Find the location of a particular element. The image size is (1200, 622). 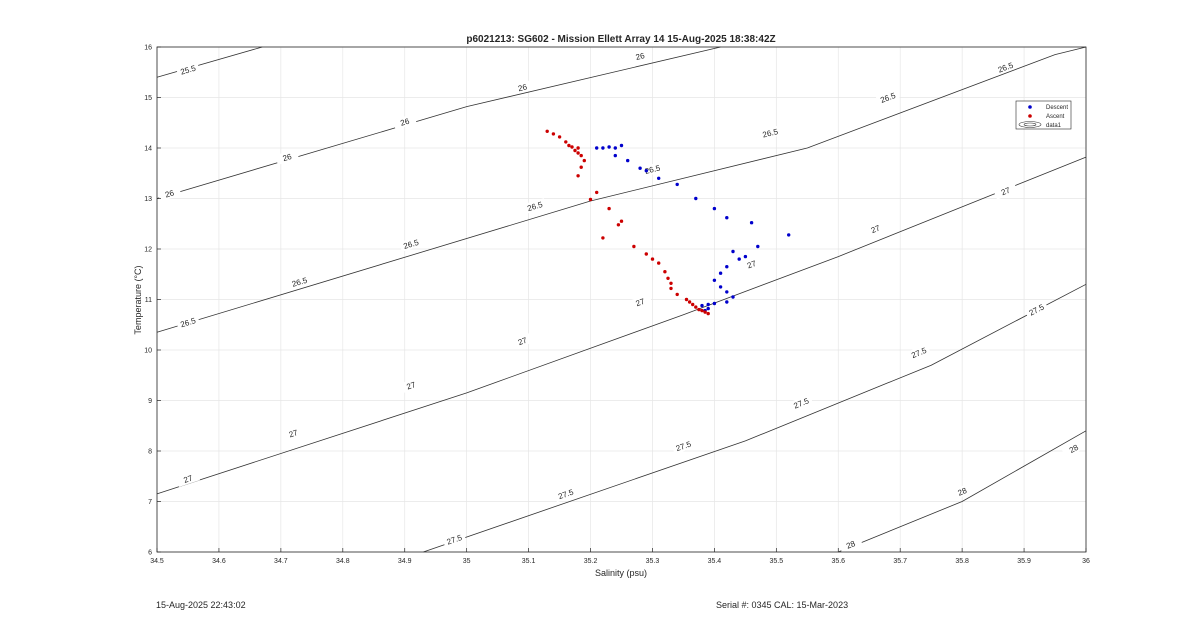

footer-timestamp: 15-Aug-2025 22:43:02 is located at coordinates (201, 605).